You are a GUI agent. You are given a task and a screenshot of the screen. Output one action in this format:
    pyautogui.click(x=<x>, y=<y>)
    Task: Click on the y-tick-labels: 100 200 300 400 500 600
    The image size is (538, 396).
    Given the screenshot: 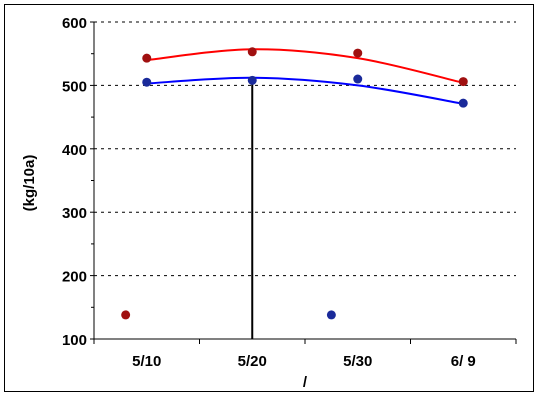 What is the action you would take?
    pyautogui.click(x=74, y=182)
    